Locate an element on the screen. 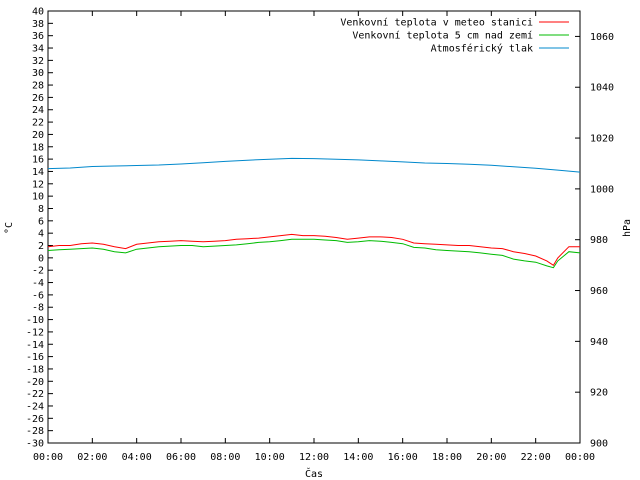  x-tick-label: 14:00 is located at coordinates (358, 457).